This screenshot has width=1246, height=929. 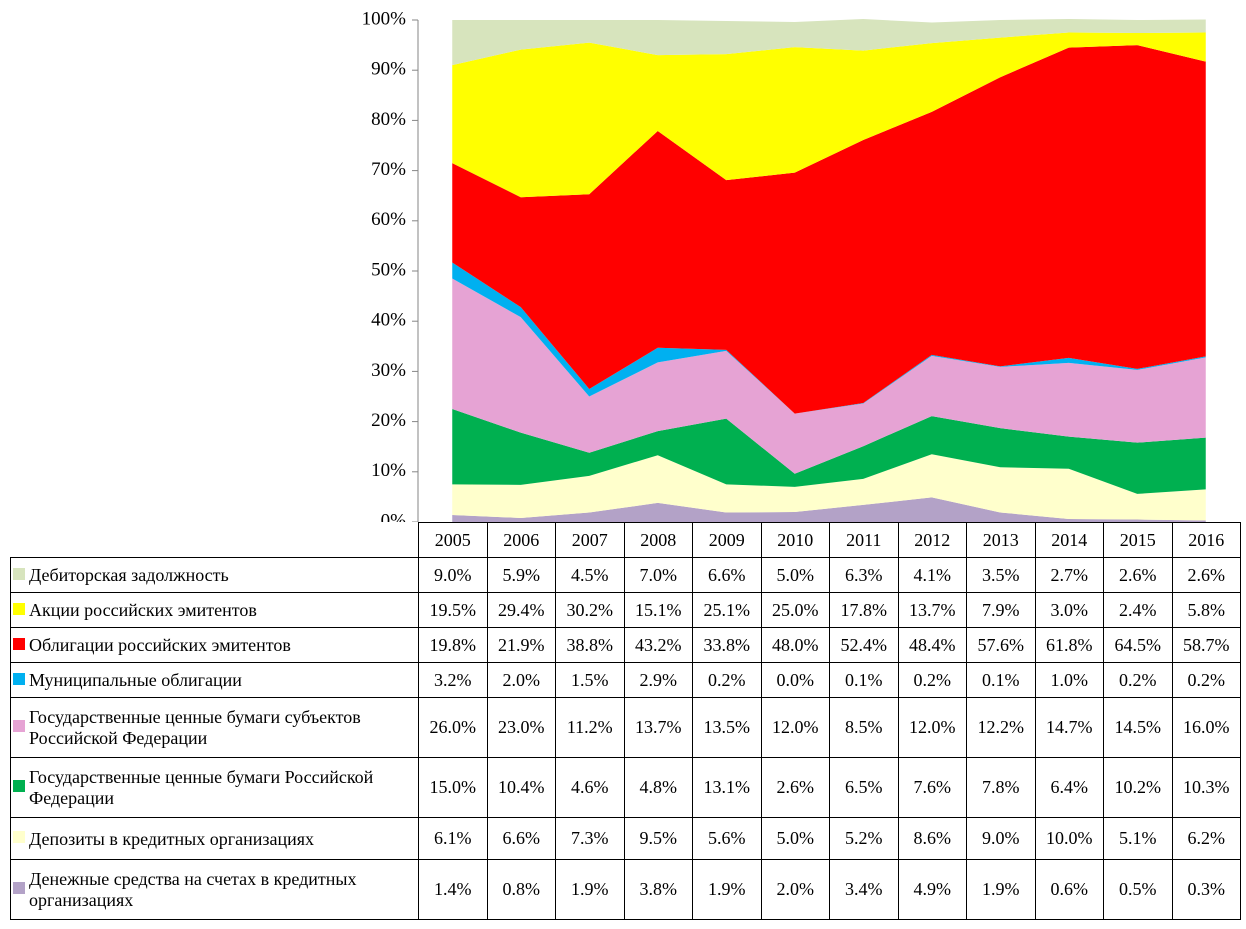 What do you see at coordinates (658, 610) in the screenshot?
I see `value-label: 15.1%` at bounding box center [658, 610].